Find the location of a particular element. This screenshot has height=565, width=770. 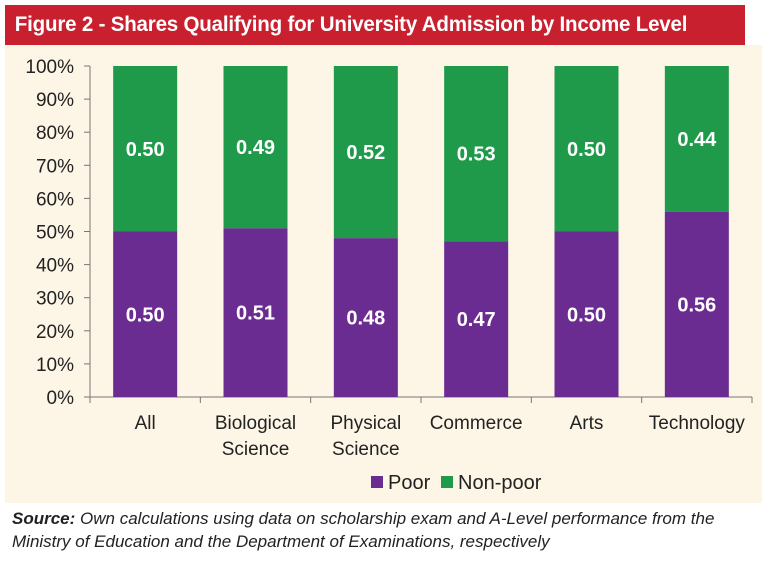

x-category-label: Physical is located at coordinates (365, 423).